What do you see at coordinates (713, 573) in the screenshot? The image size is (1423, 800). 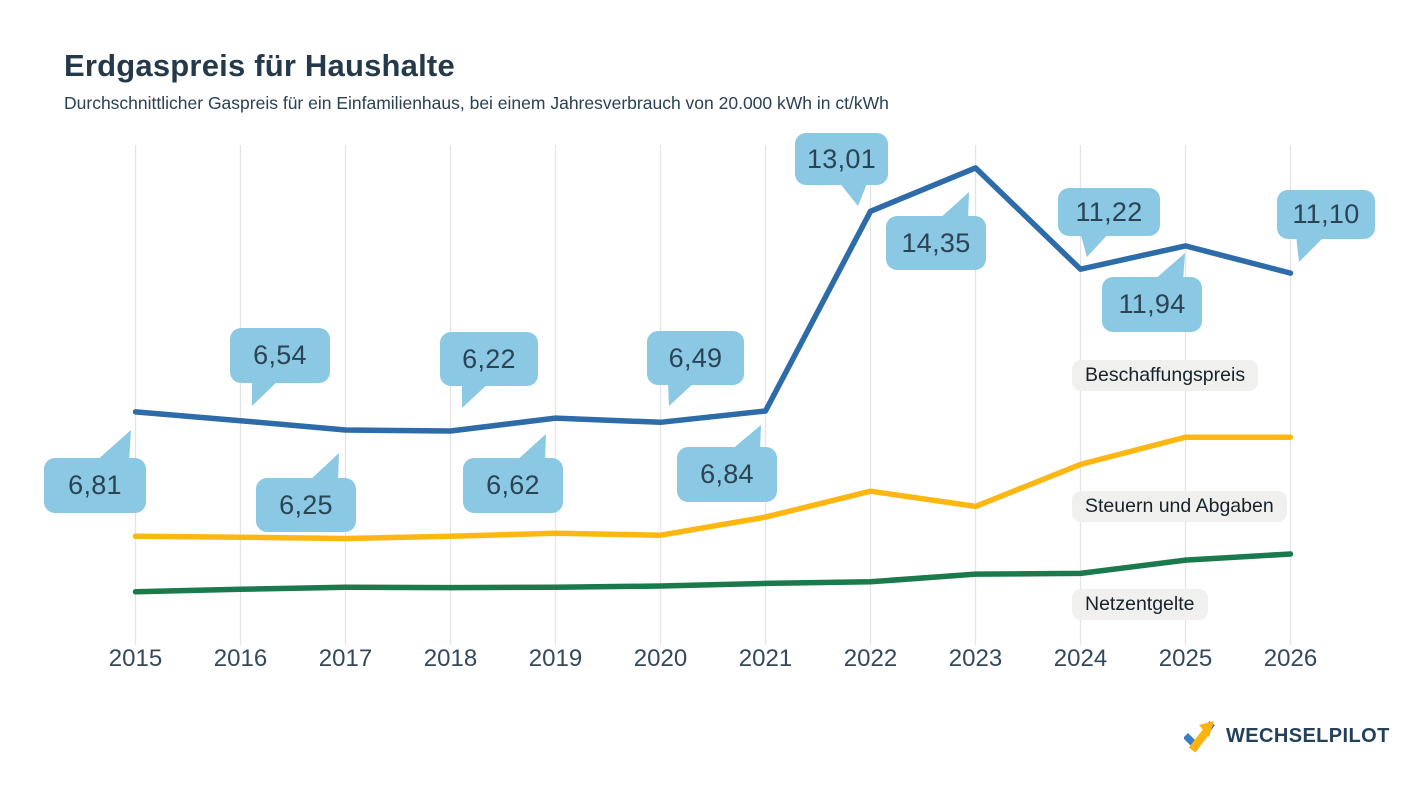 I see `series-line-netzentgelte` at bounding box center [713, 573].